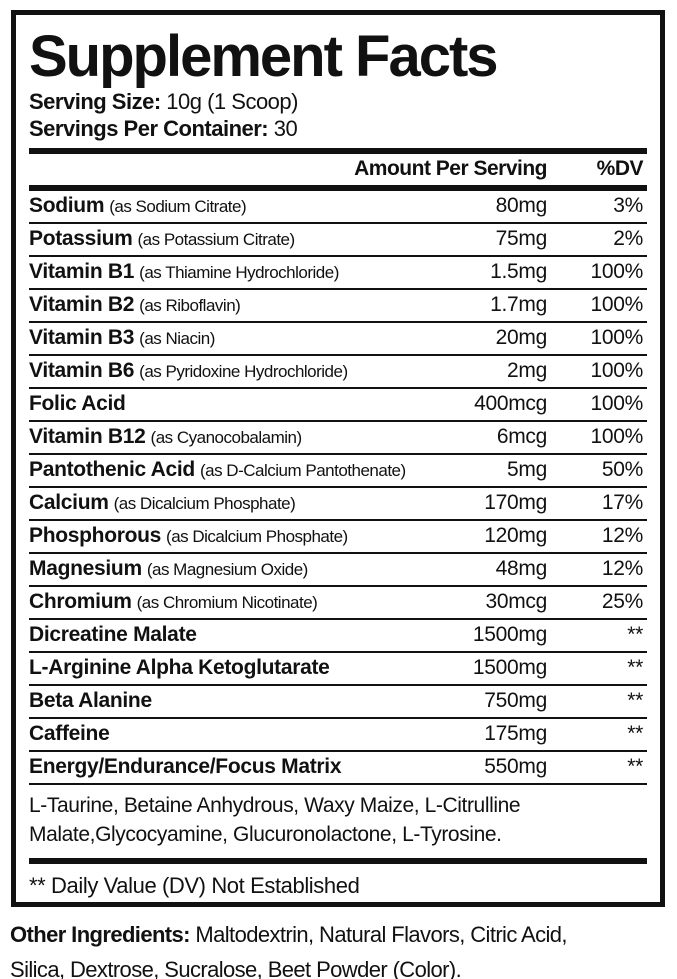 This screenshot has width=677, height=979. What do you see at coordinates (521, 569) in the screenshot?
I see `nutrient-amount: 48mg` at bounding box center [521, 569].